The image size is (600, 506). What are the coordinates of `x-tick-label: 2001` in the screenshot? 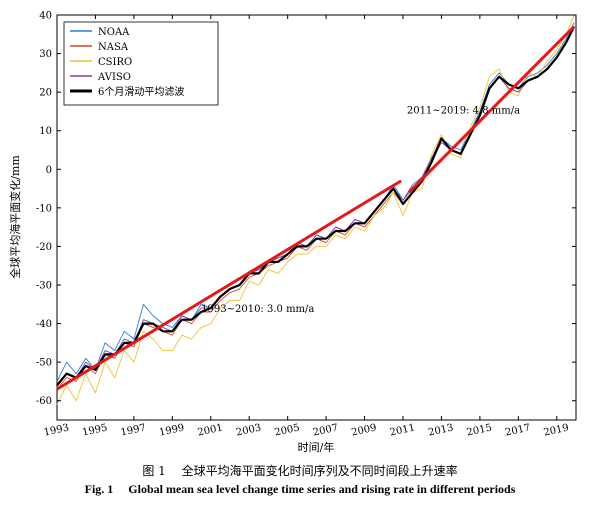 It's located at (210, 431).